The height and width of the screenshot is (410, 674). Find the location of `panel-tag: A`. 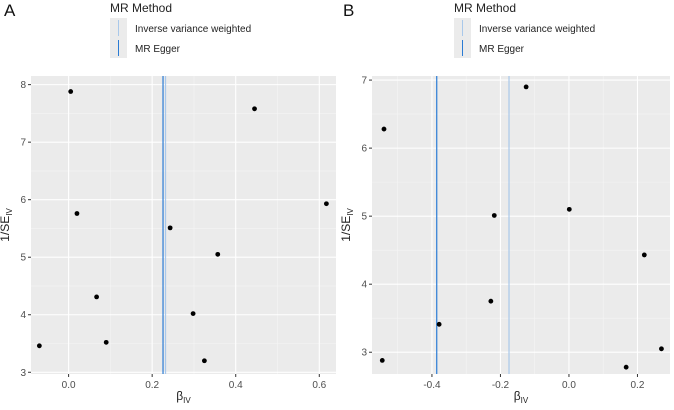

panel-tag: A is located at coordinates (10, 10).